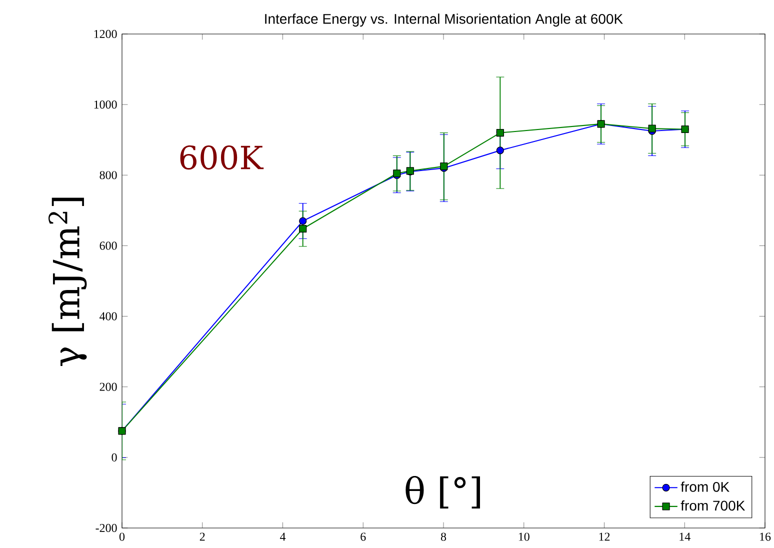 Image resolution: width=774 pixels, height=548 pixels. Describe the element at coordinates (443, 492) in the screenshot. I see `x-axis-title: θ [°]` at that location.